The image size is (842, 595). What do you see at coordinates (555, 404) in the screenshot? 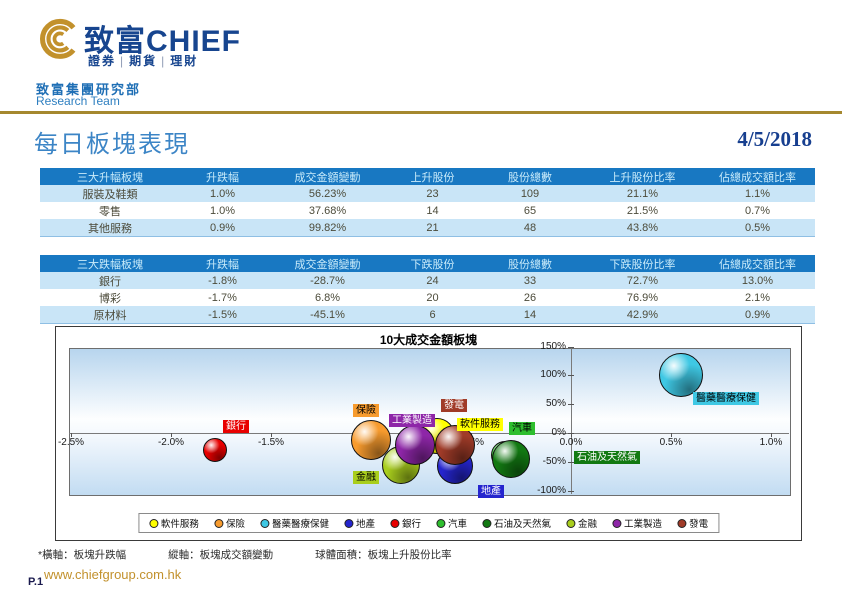
I see `y-tick-label: 50%` at bounding box center [555, 404].